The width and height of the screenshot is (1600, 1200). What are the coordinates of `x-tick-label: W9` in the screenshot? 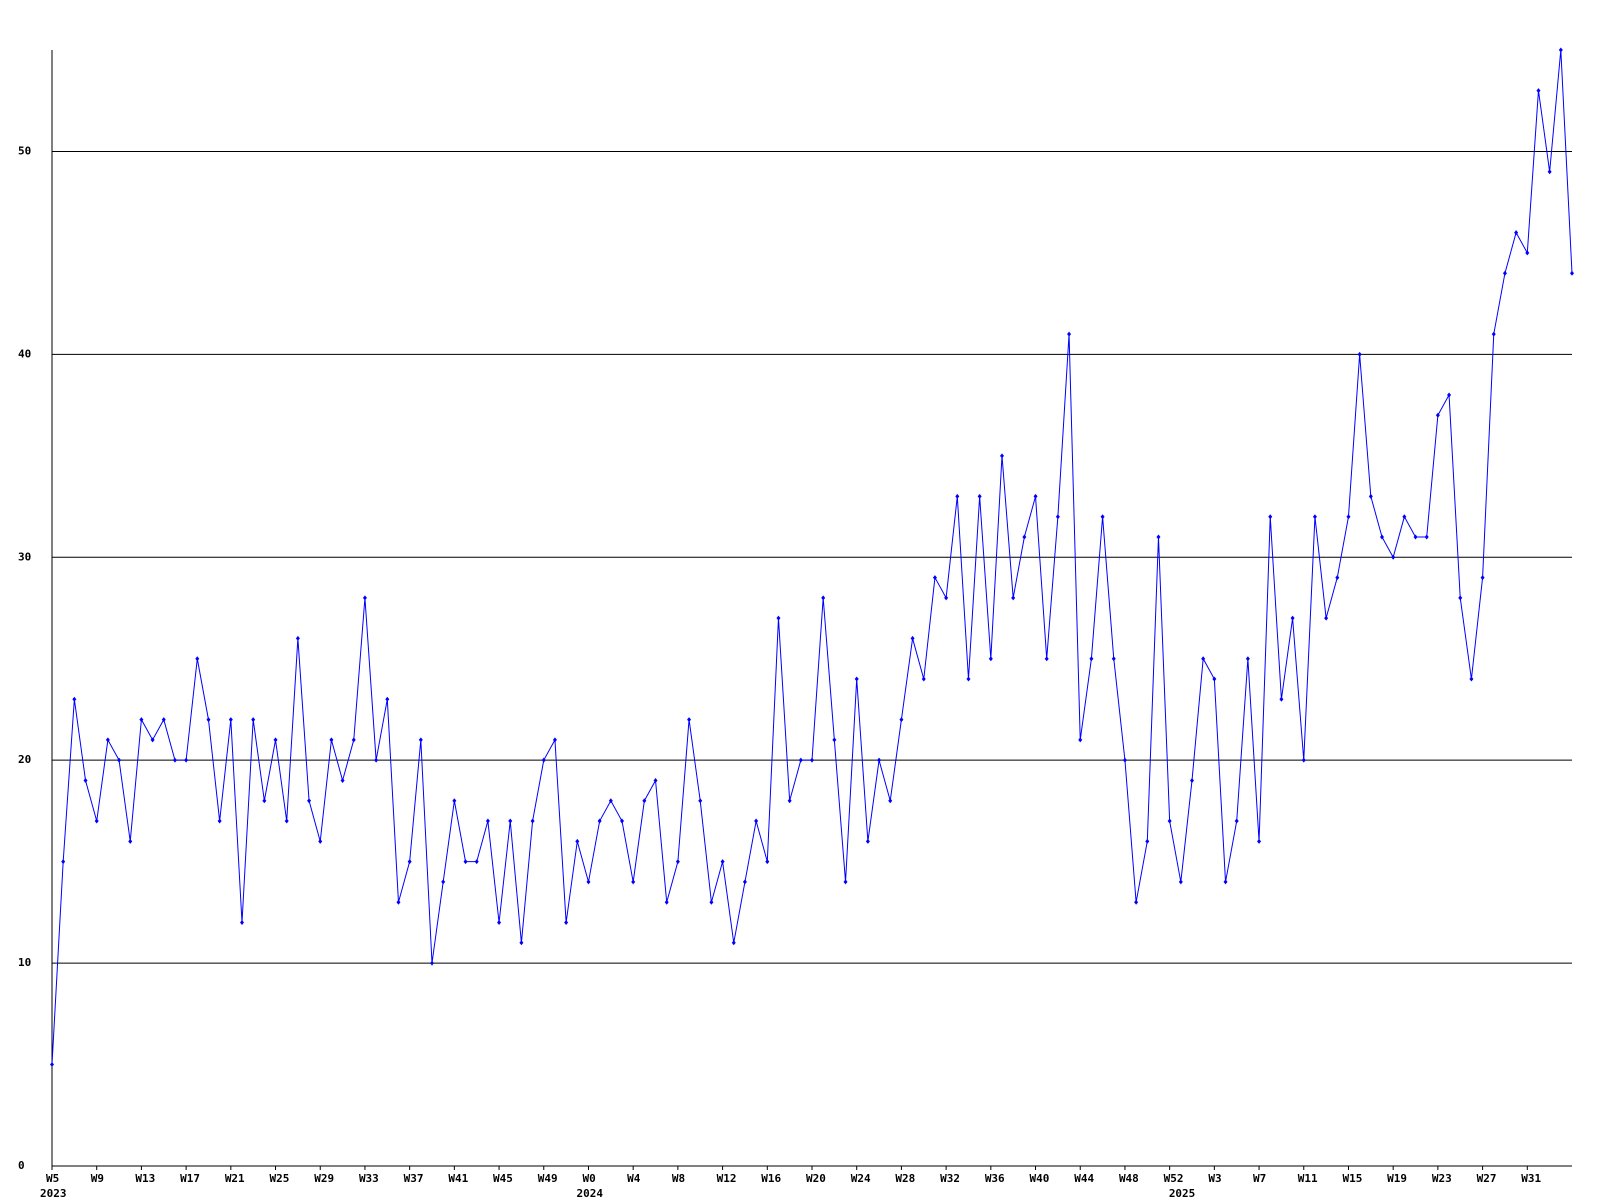 It's located at (97, 1178).